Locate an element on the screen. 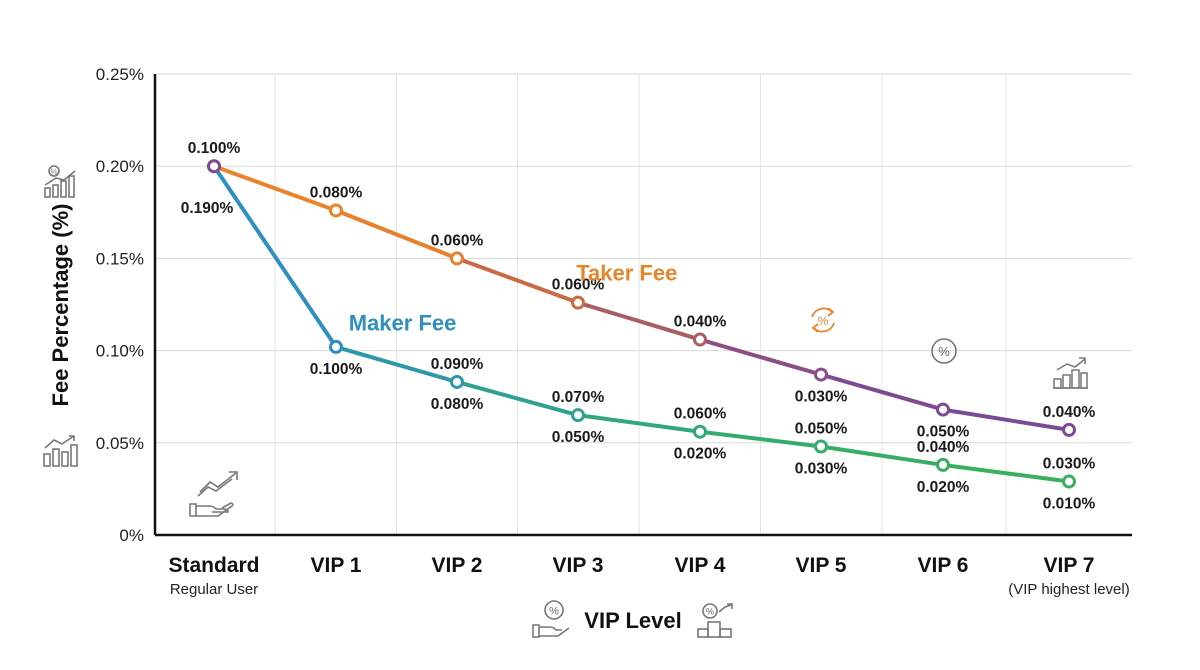 The width and height of the screenshot is (1200, 670). y-tick-label: 0.05% is located at coordinates (120, 443).